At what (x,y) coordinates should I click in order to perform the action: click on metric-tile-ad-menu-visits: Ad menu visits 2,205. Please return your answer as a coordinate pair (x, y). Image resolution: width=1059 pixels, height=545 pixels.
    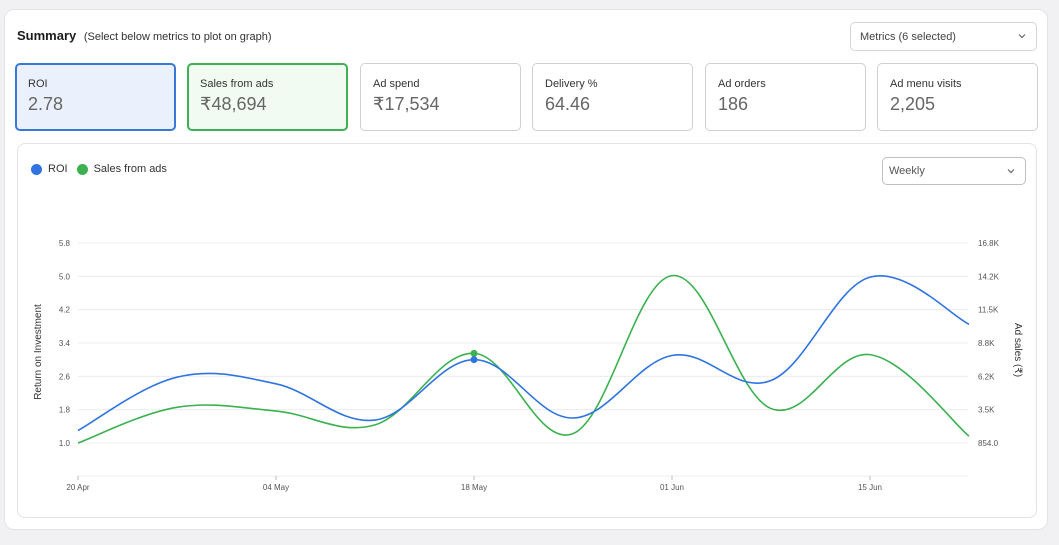
    Looking at the image, I should click on (957, 97).